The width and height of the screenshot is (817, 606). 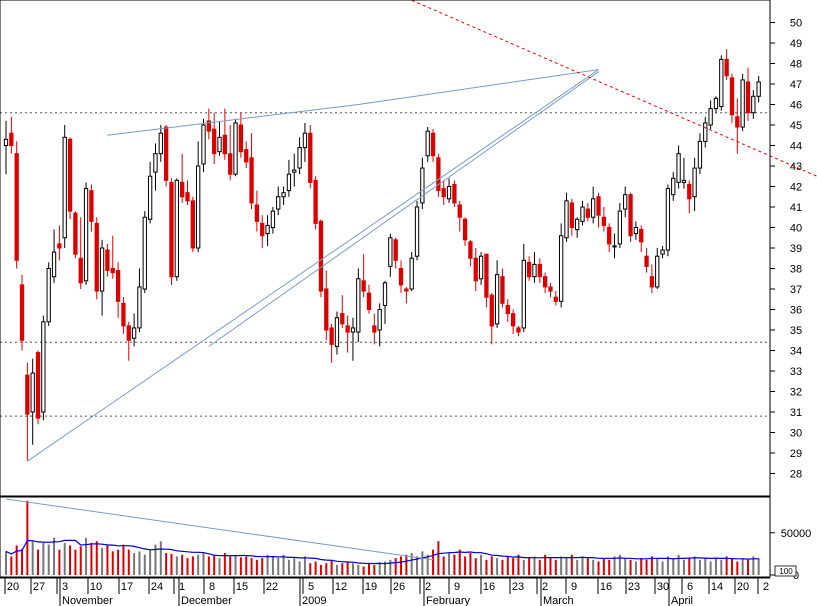 What do you see at coordinates (690, 587) in the screenshot?
I see `x-day-label: 6` at bounding box center [690, 587].